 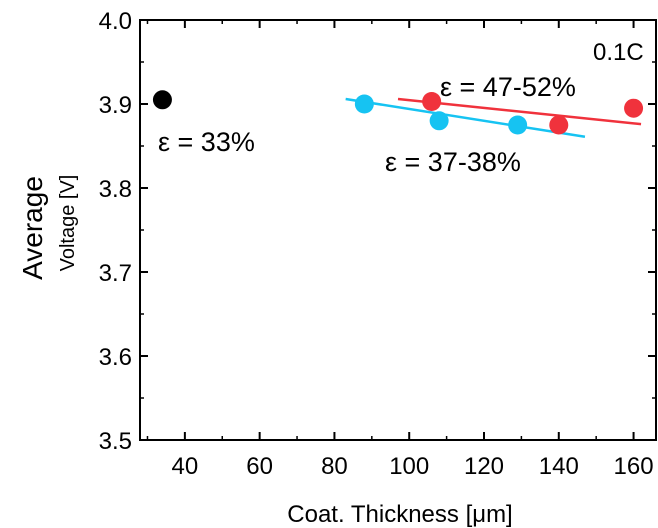 I want to click on x-tick-label: 60, so click(x=259, y=466).